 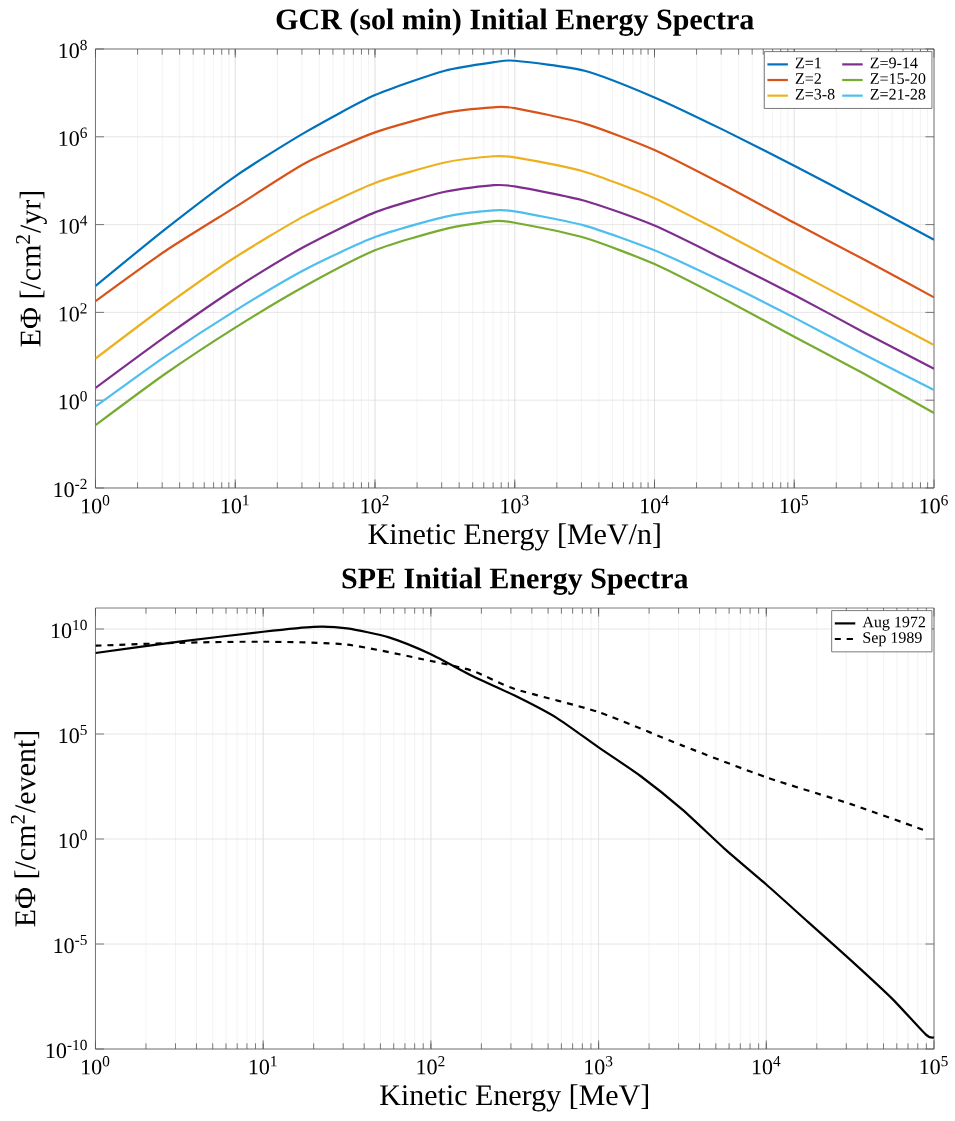 I want to click on legend-label: Aug 1972, so click(x=894, y=623).